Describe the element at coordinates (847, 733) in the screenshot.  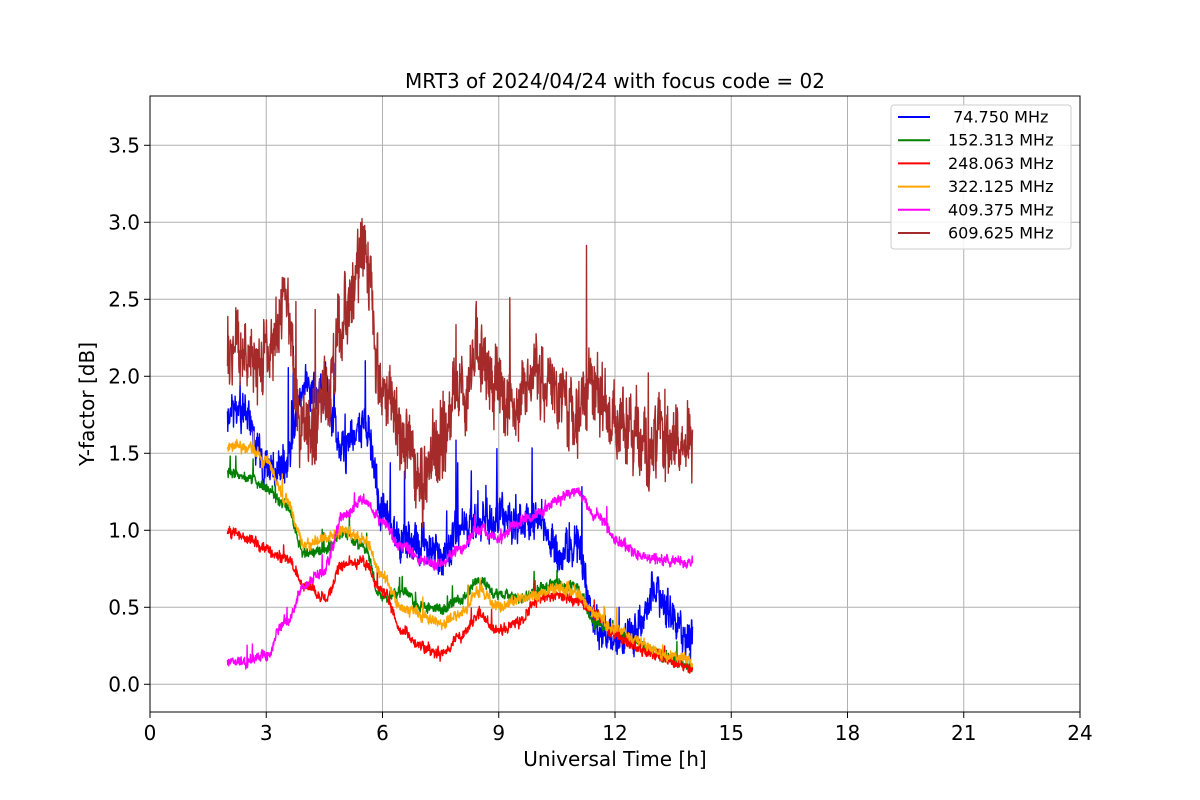
I see `x-tick-label: 18` at that location.